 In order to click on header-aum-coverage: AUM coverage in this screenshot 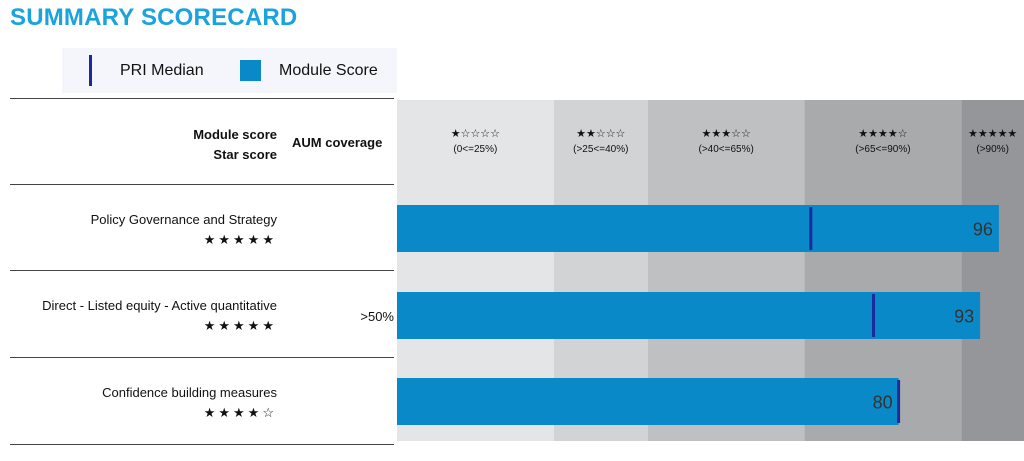, I will do `click(337, 142)`.